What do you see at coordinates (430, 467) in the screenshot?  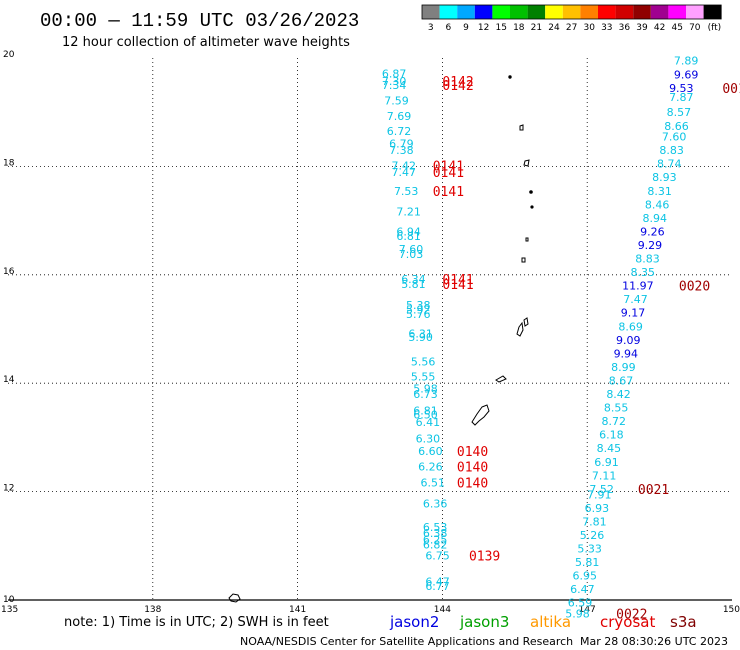 I see `wave-height-value: 6.26` at bounding box center [430, 467].